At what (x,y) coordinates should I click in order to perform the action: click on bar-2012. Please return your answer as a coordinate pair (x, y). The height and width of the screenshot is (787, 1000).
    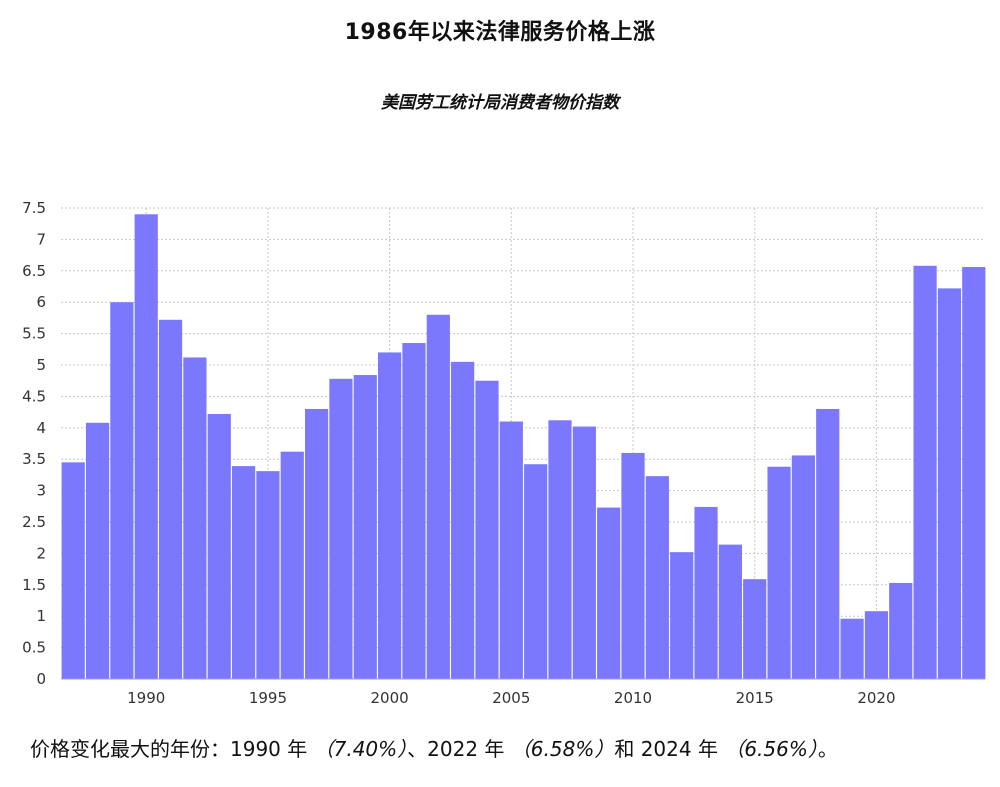
    Looking at the image, I should click on (682, 615).